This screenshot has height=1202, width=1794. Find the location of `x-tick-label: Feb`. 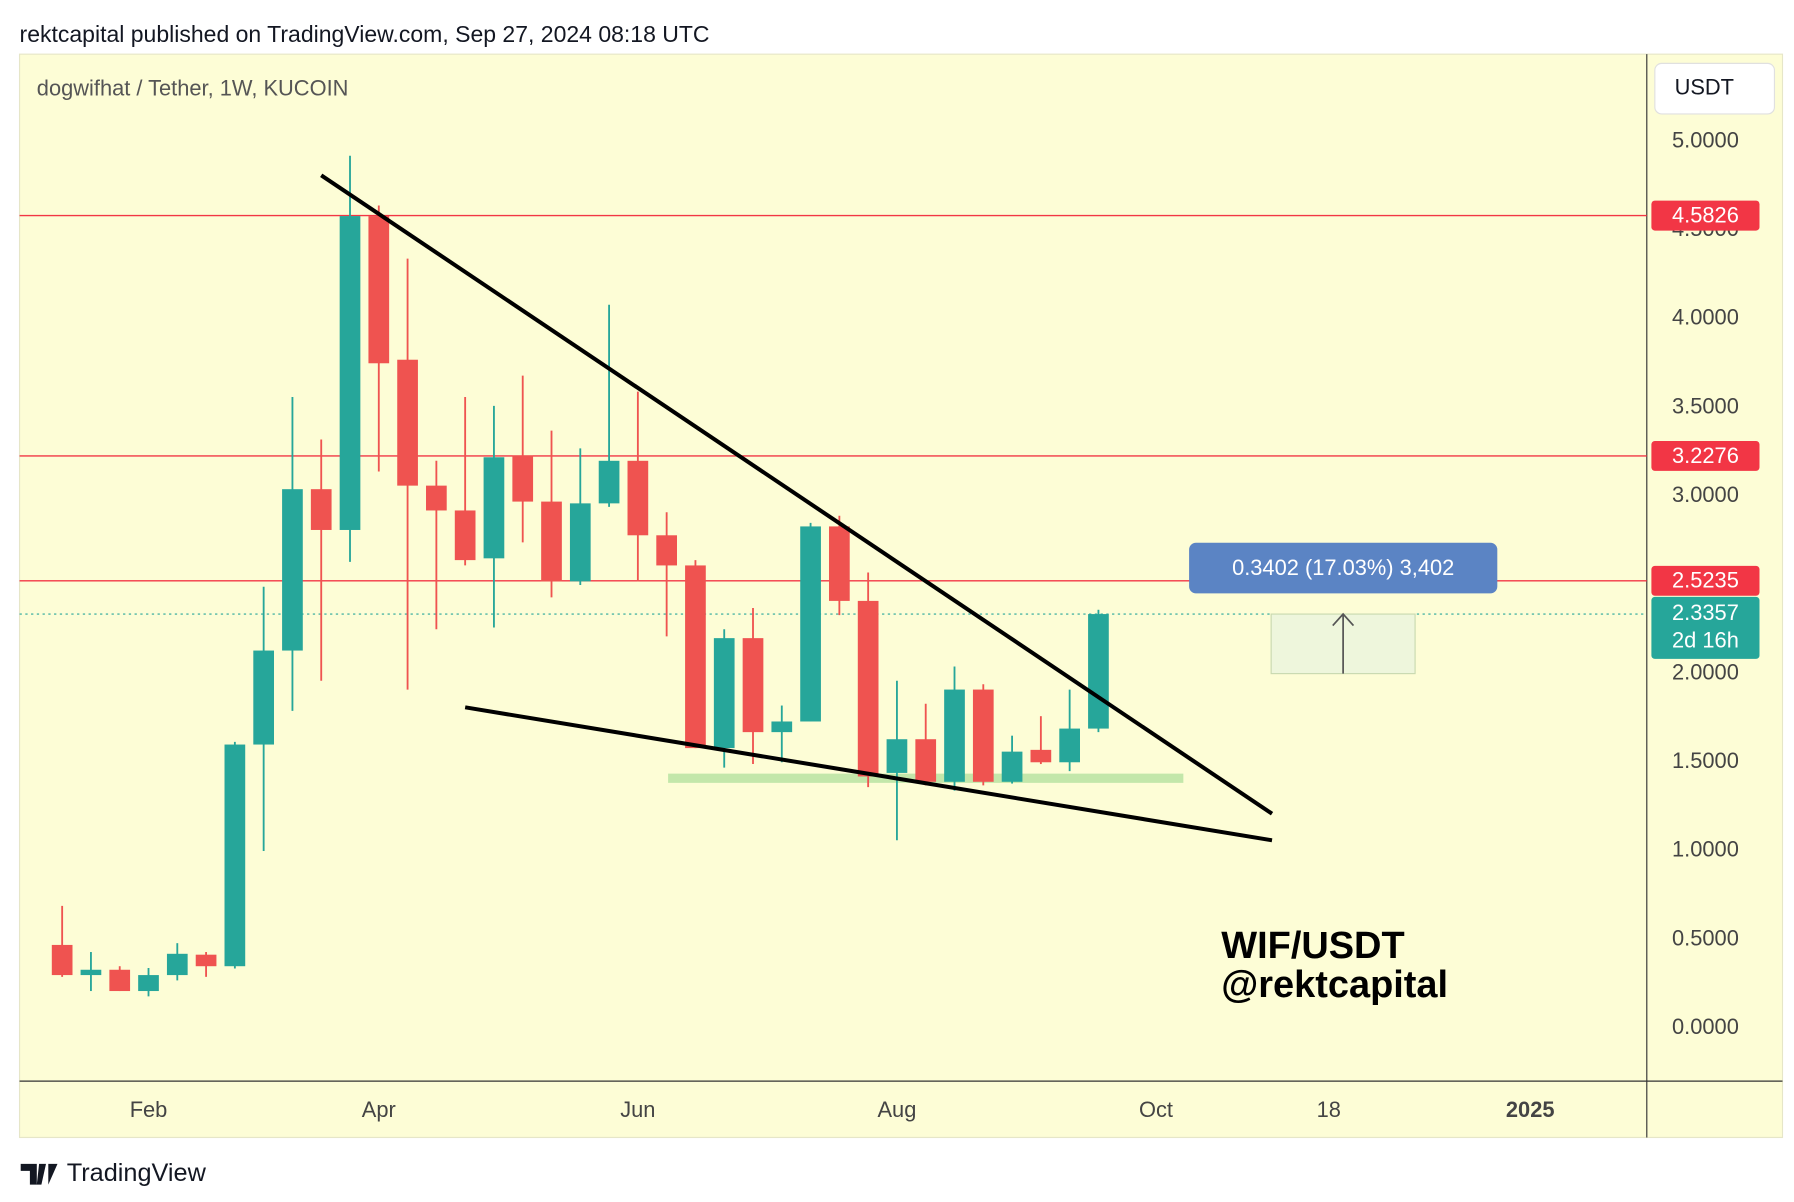

x-tick-label: Feb is located at coordinates (149, 1109).